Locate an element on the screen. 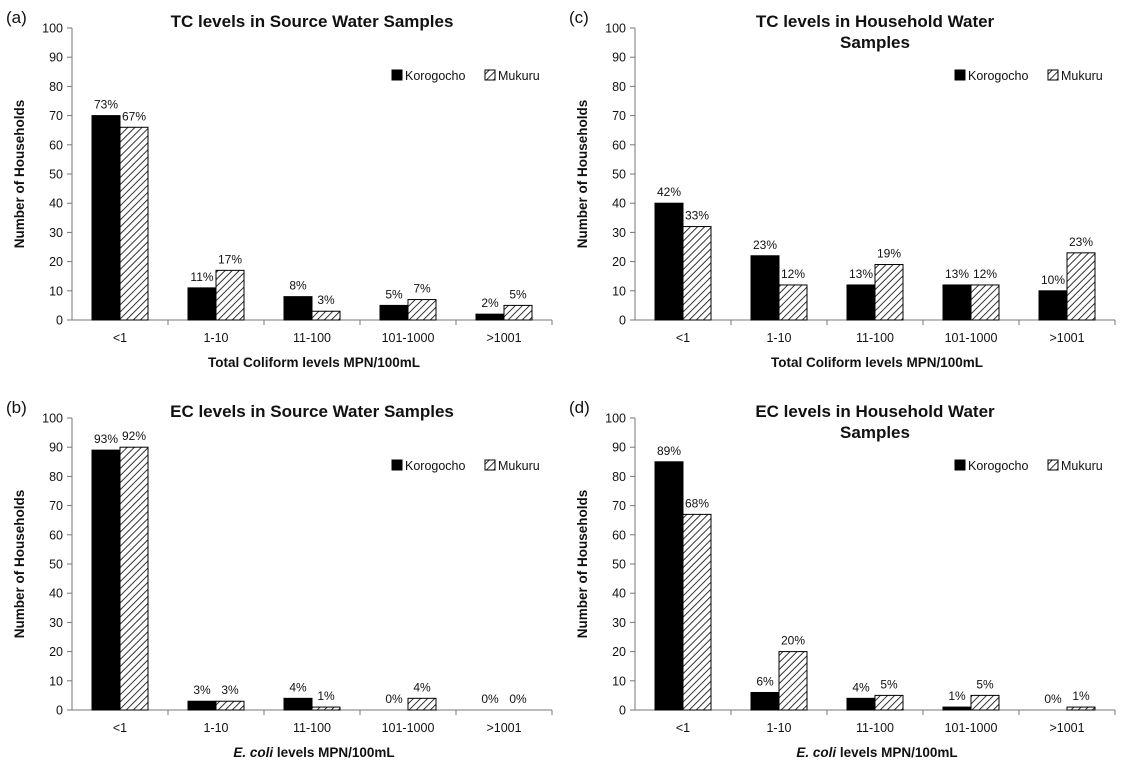 This screenshot has width=1126, height=781. data-label: 33% is located at coordinates (697, 216).